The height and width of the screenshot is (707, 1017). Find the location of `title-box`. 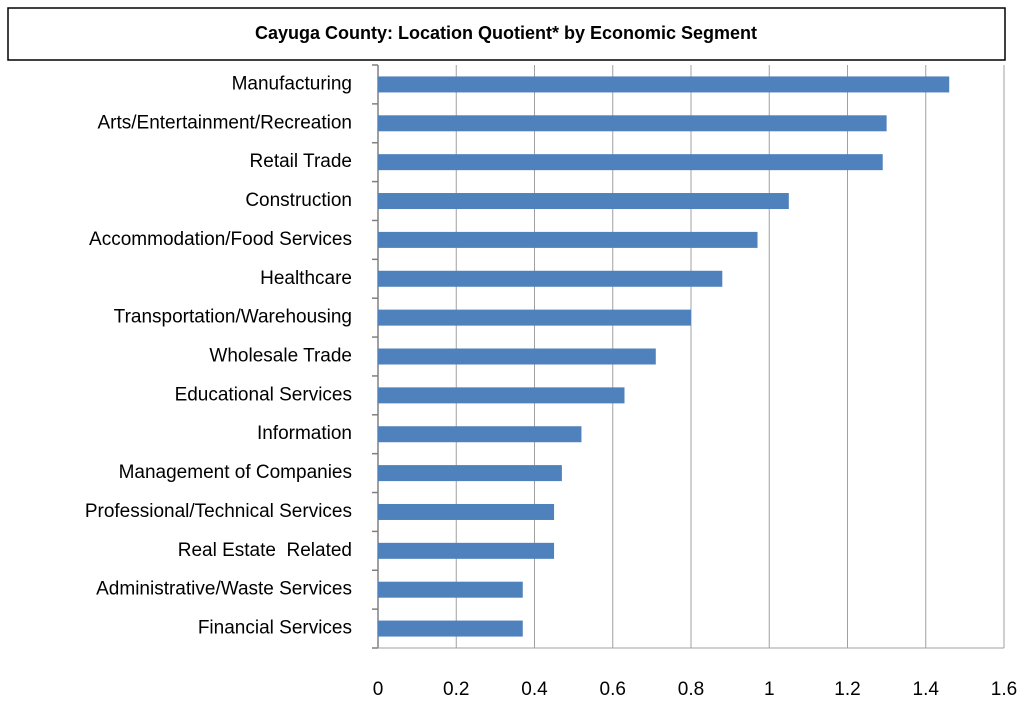

title-box is located at coordinates (506, 34).